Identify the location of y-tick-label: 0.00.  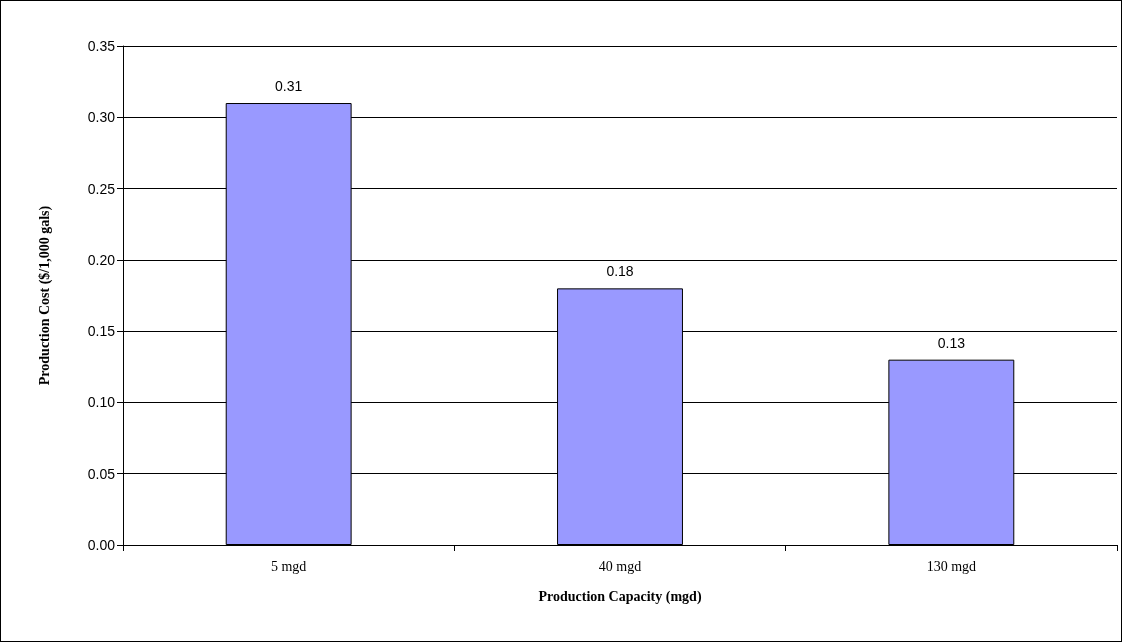
(101, 545).